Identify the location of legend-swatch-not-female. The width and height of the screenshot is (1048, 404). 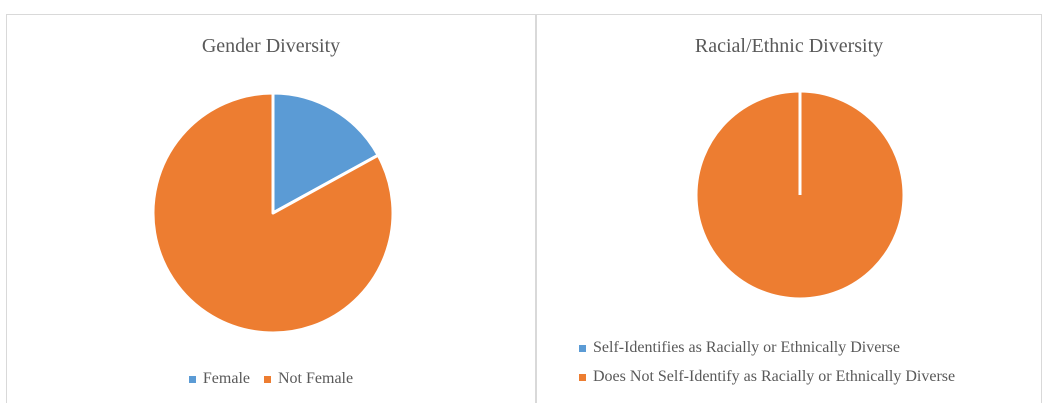
(267, 379).